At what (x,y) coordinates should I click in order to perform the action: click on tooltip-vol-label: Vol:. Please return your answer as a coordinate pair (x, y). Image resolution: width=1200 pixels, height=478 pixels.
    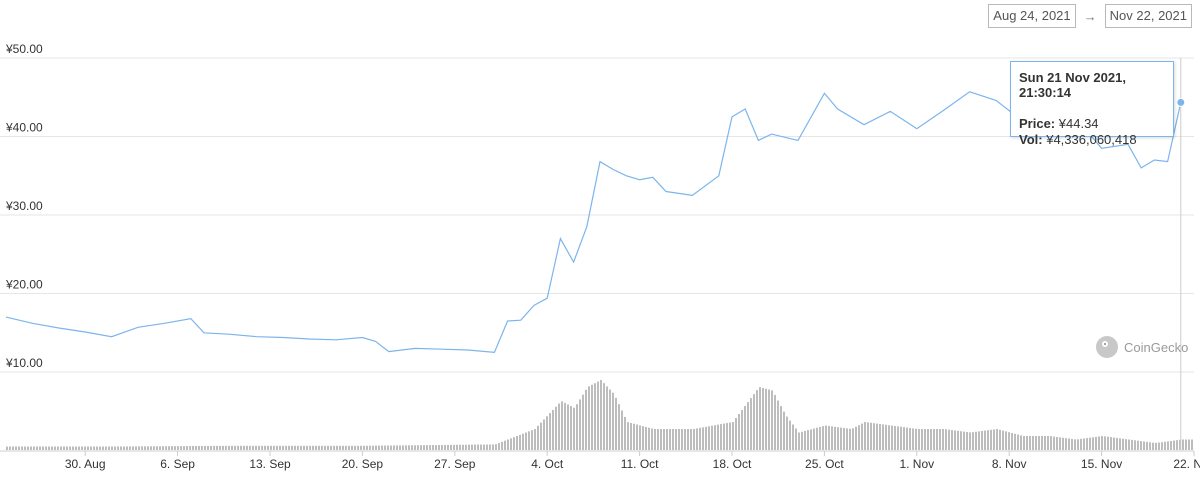
    Looking at the image, I should click on (1031, 139).